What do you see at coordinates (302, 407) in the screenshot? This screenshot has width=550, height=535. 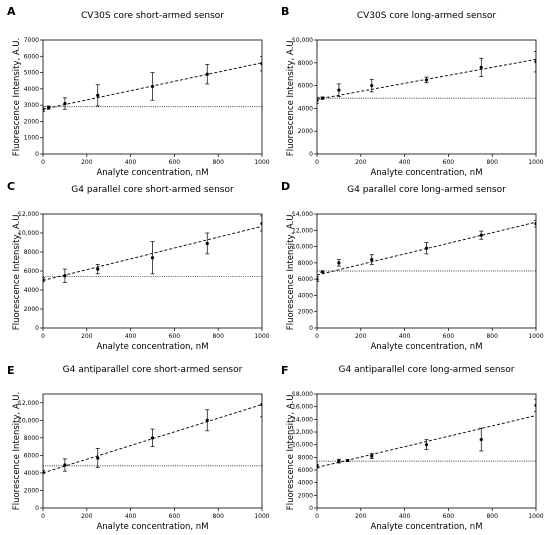 I see `y-tick-label: 16,000` at bounding box center [302, 407].